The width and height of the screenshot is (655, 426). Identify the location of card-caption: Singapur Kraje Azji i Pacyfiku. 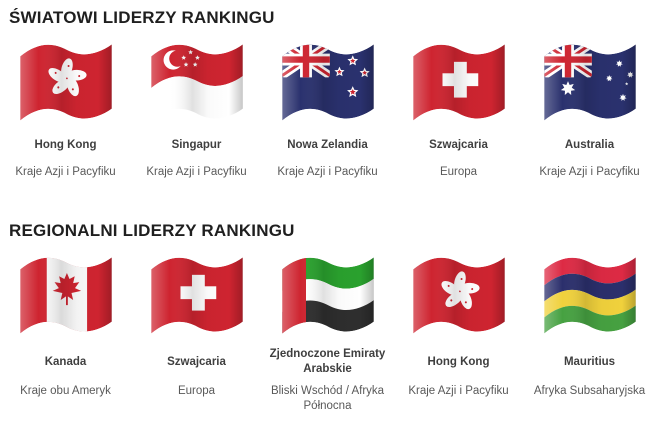
(196, 162).